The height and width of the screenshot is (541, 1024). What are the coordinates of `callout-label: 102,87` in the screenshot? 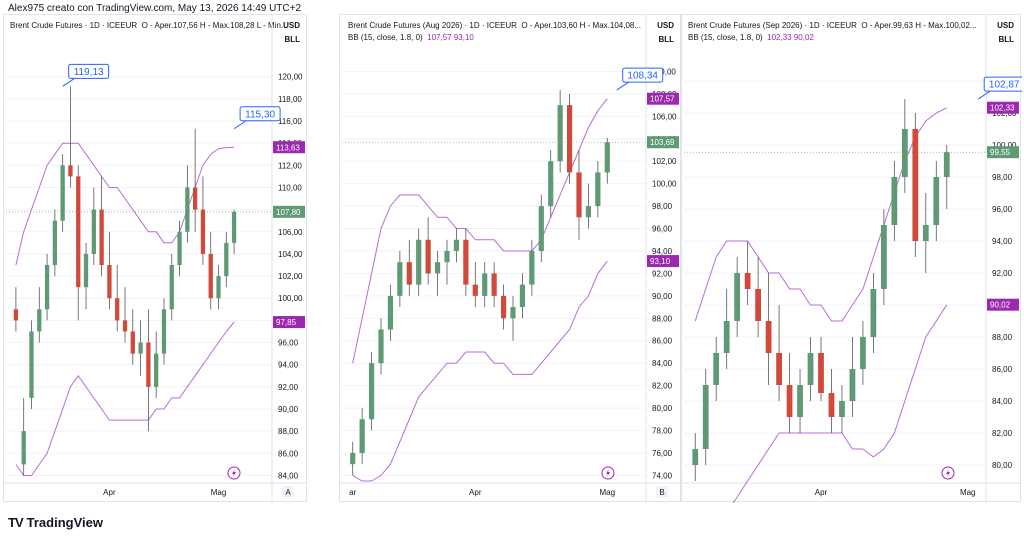 It's located at (1004, 85).